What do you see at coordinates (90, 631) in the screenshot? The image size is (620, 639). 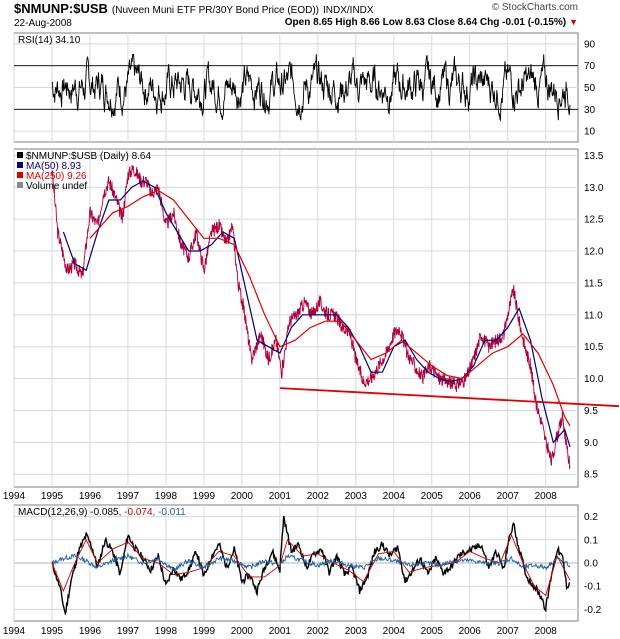 I see `macd-x-tick-label: 1996` at bounding box center [90, 631].